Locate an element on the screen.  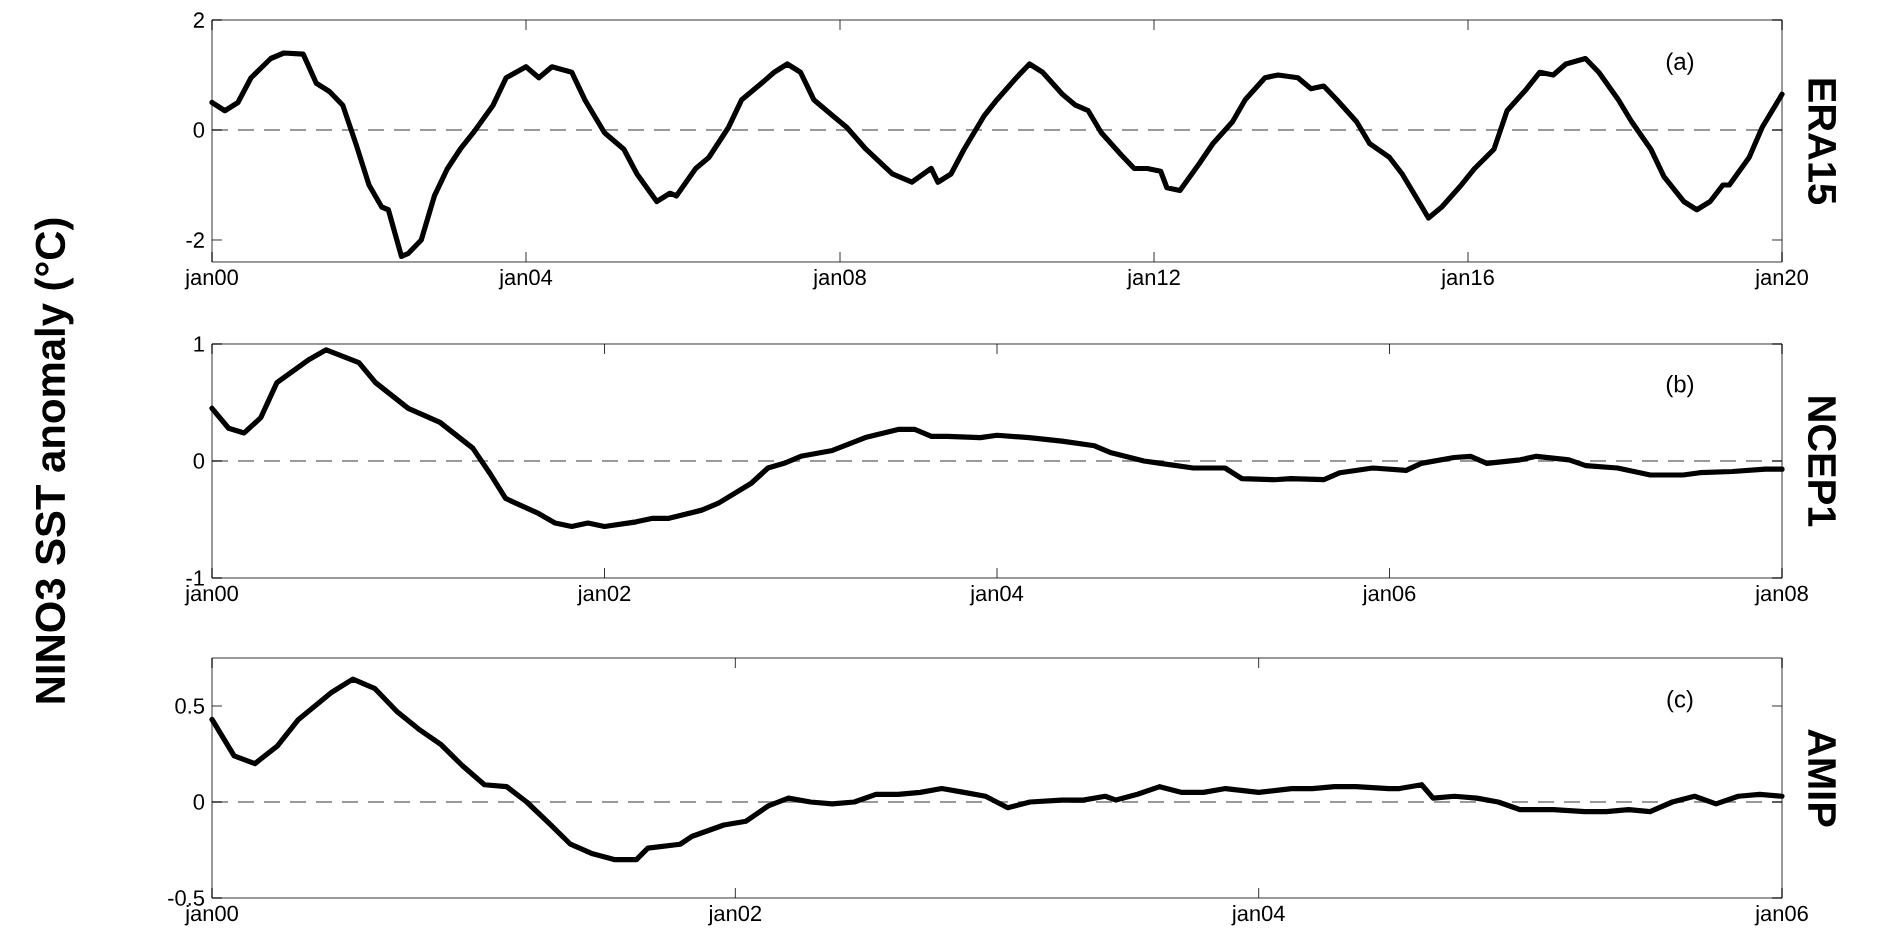
annotation: (c) is located at coordinates (1680, 701).